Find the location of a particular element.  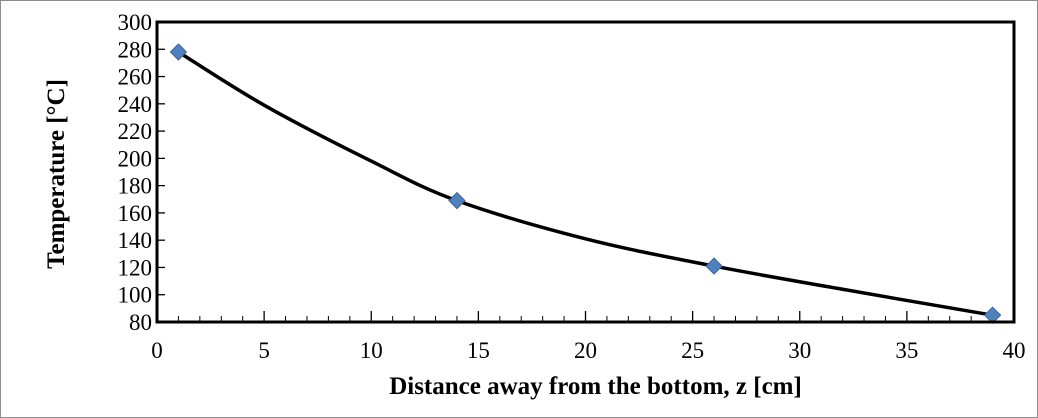

y-tick-label: 220 is located at coordinates (135, 131).